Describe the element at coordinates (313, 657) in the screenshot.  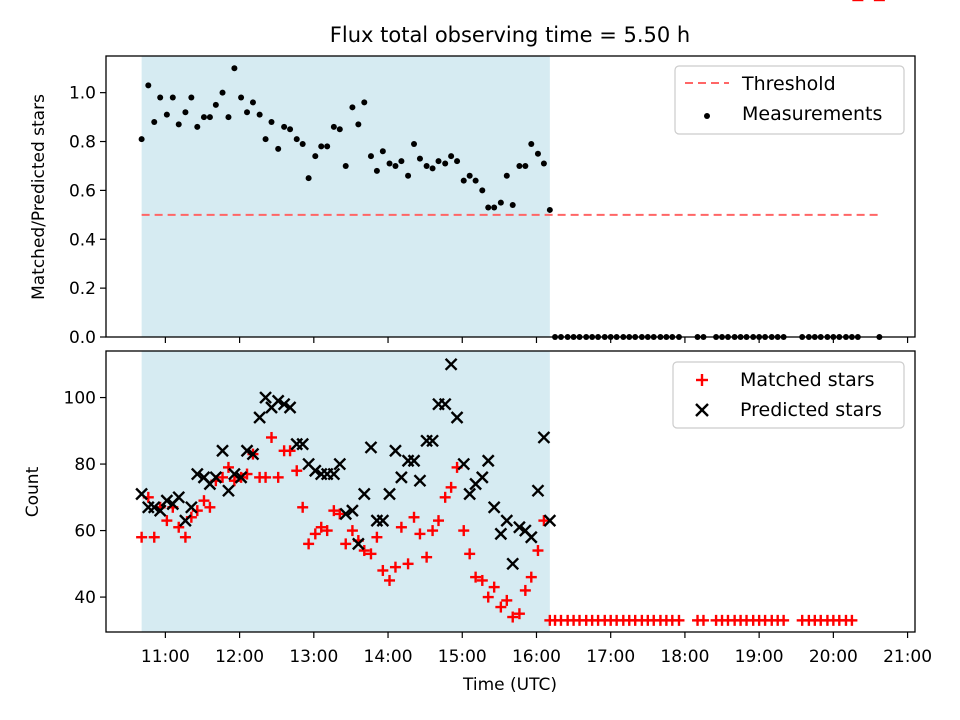
I see `x-tick-label: 13:00` at that location.